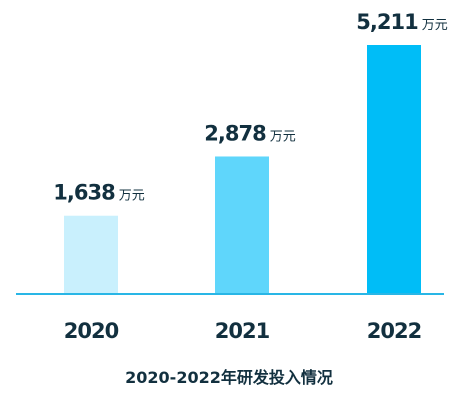 This screenshot has width=458, height=393. I want to click on data-label-value-2021: 2,878, so click(235, 133).